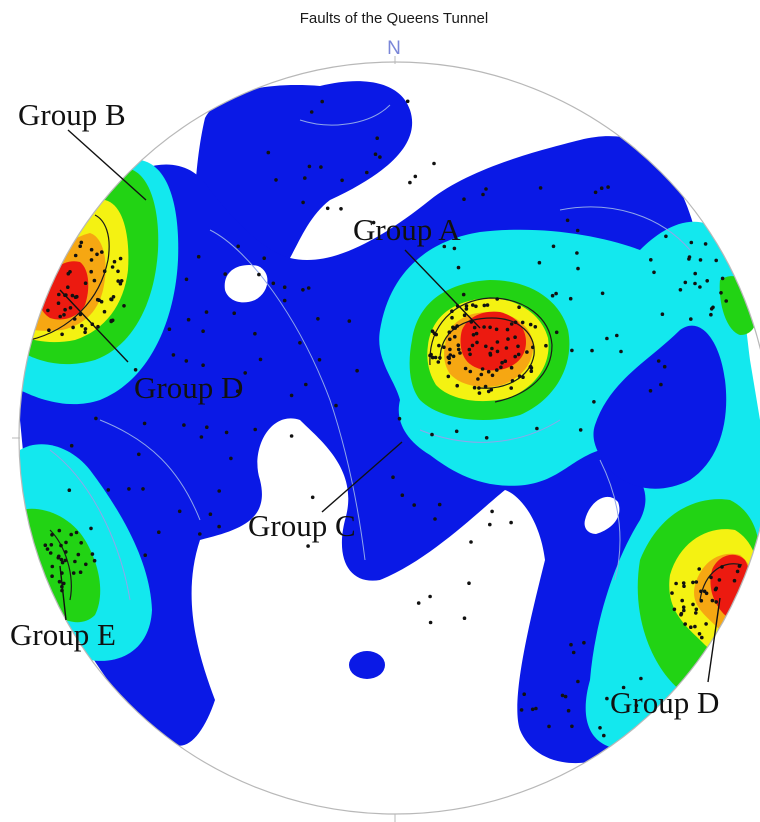  Describe the element at coordinates (394, 18) in the screenshot. I see `diagram-title: Faults of the Queens Tunnel` at that location.